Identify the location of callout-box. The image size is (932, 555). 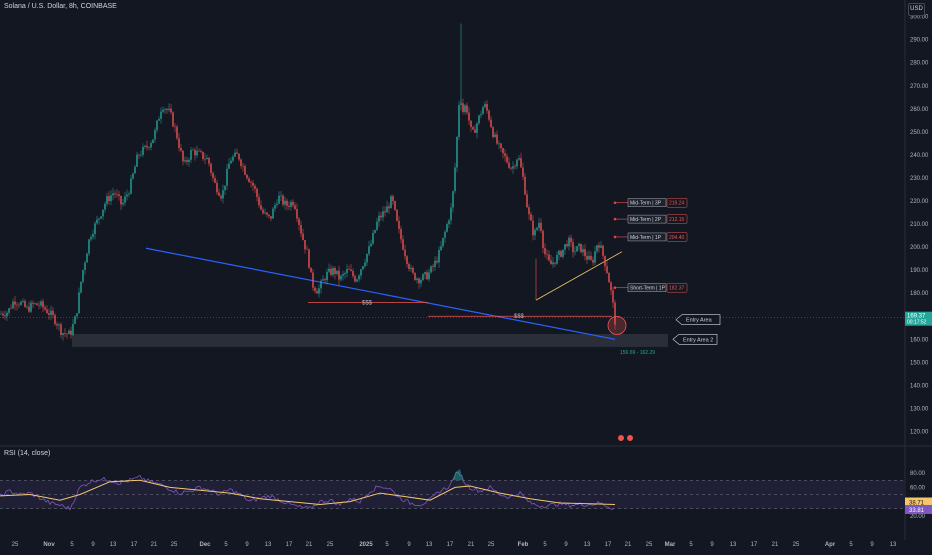
(698, 319).